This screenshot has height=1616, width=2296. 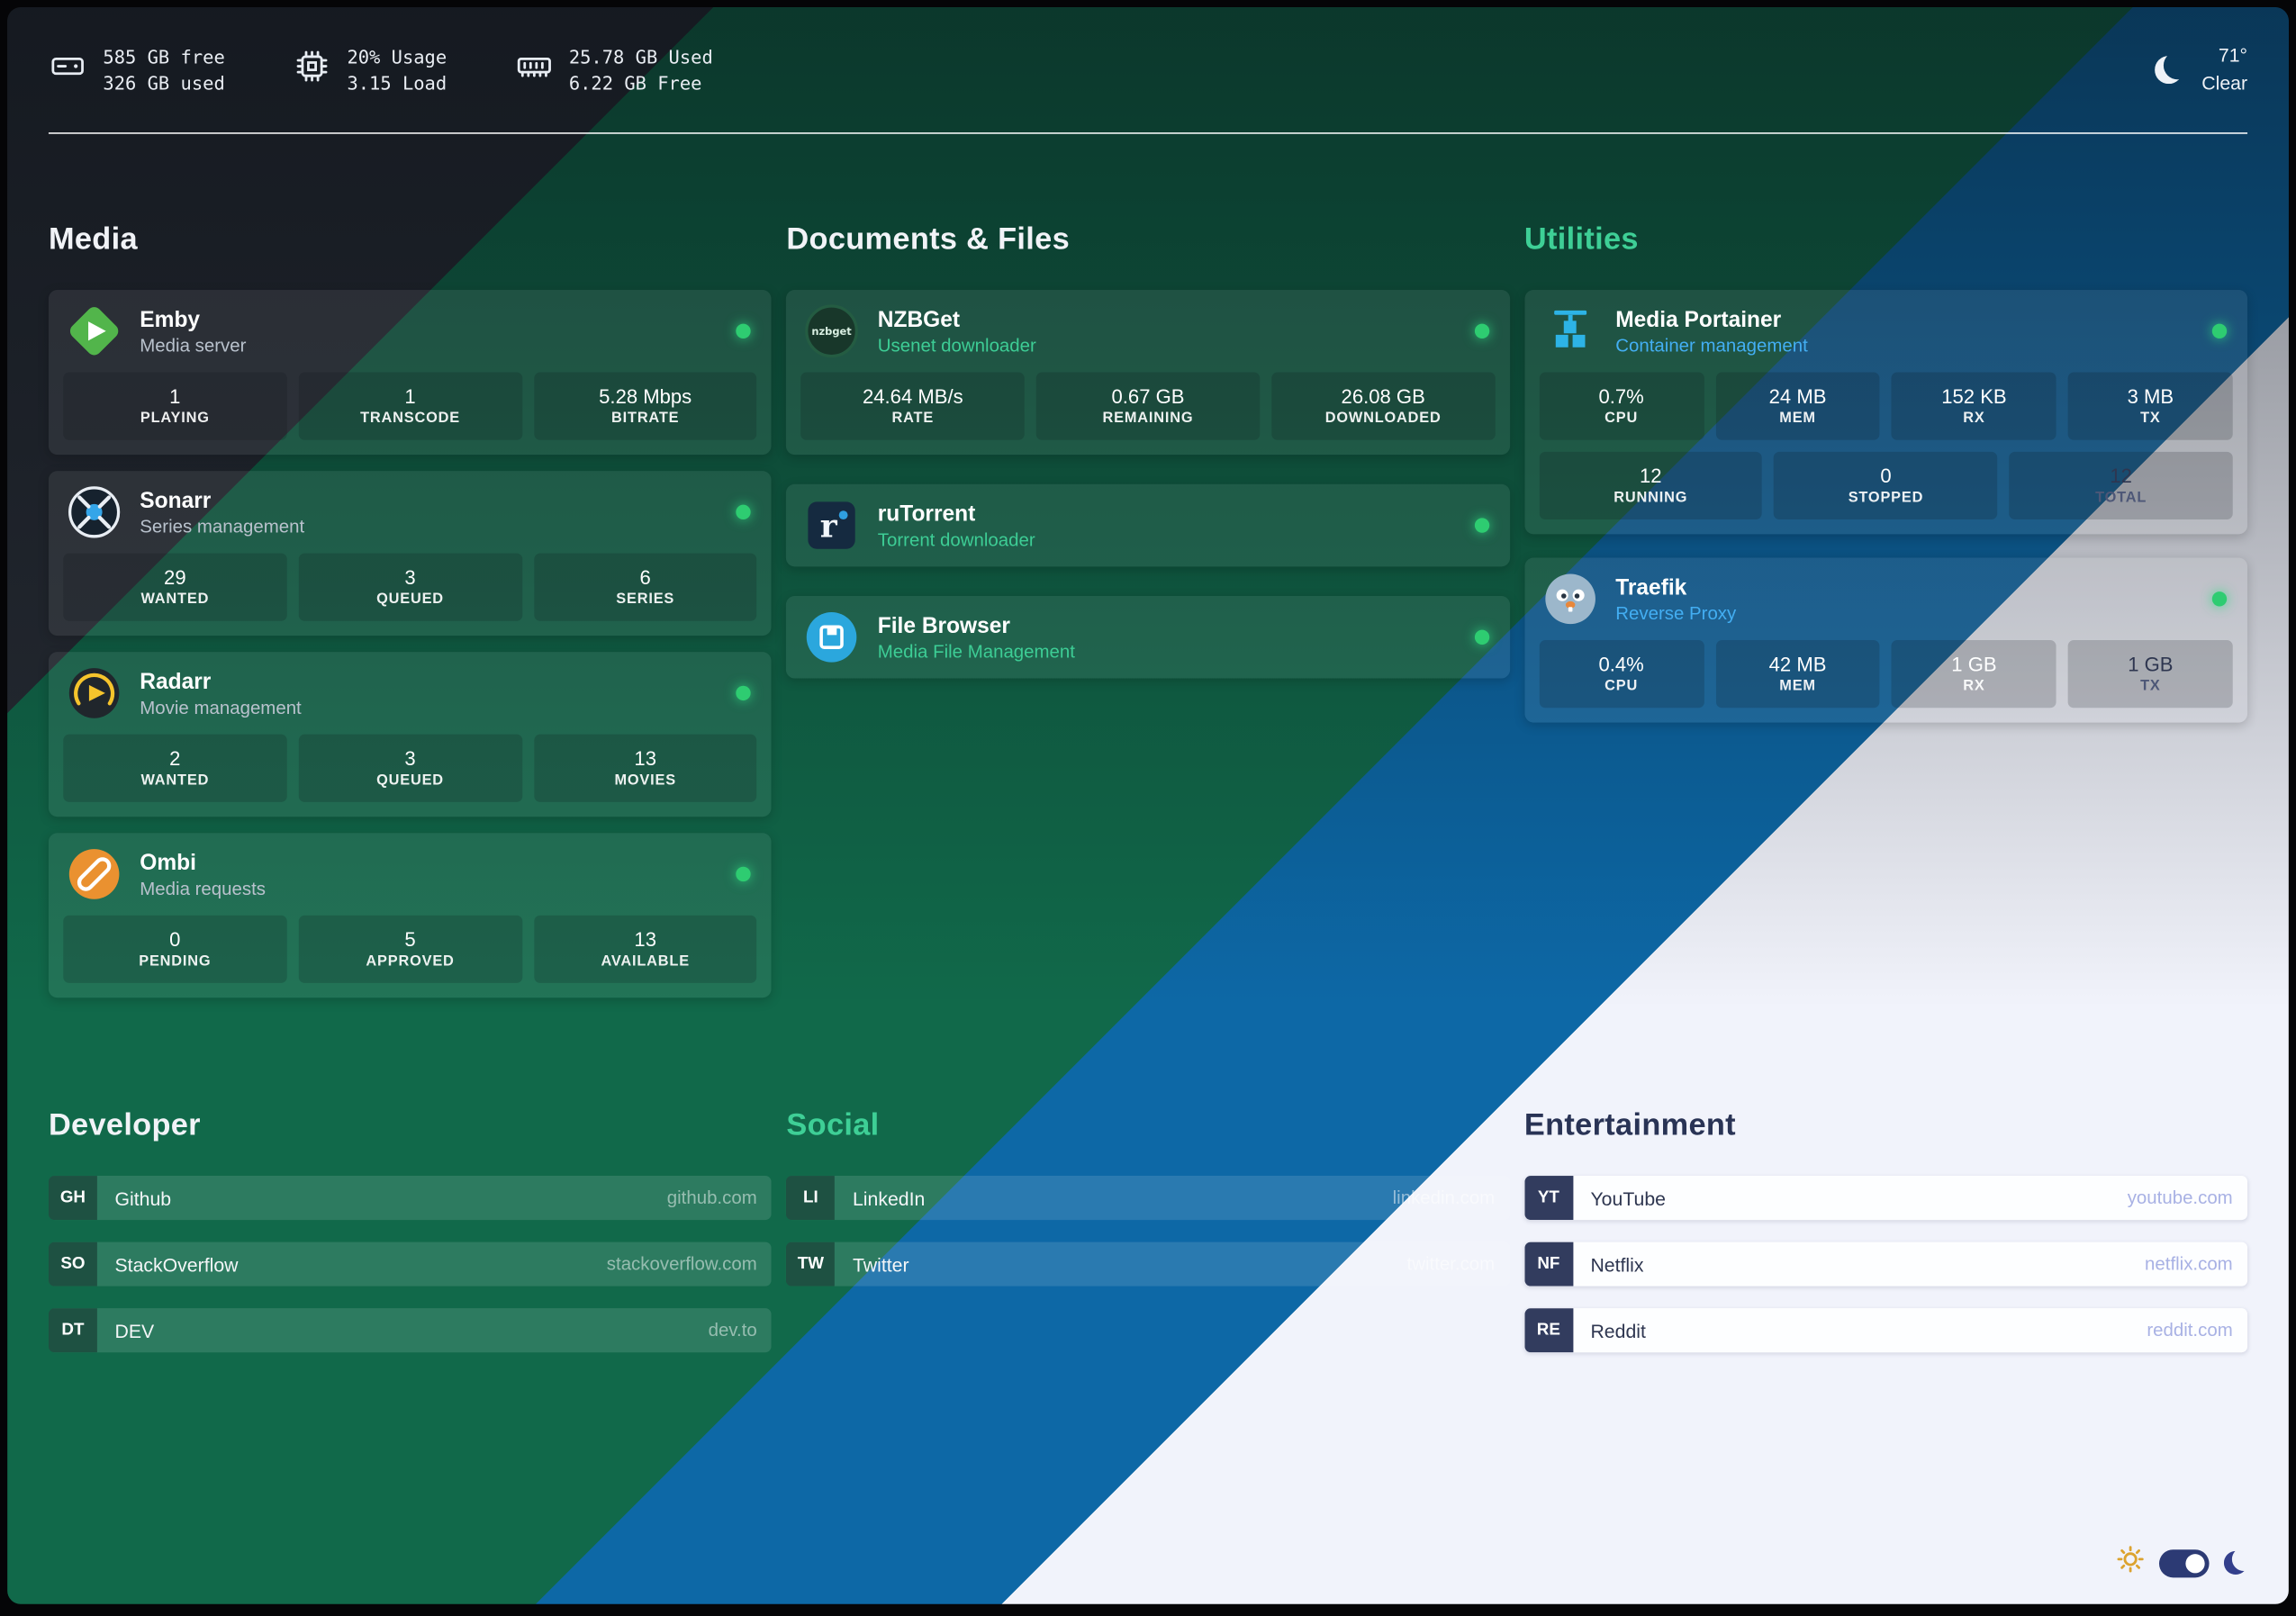 I want to click on stat-label: RX, so click(x=1974, y=686).